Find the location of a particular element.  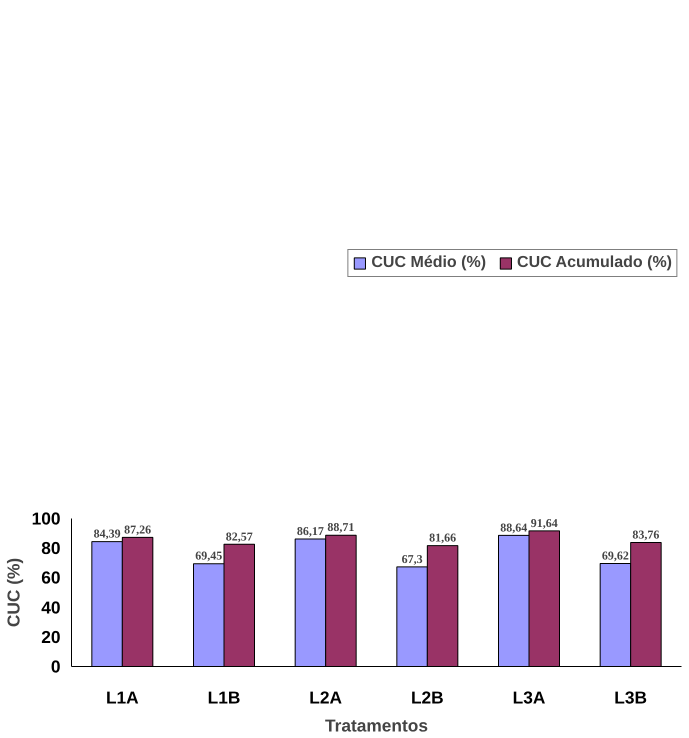

x-axis-title: Tratamentos is located at coordinates (376, 726).